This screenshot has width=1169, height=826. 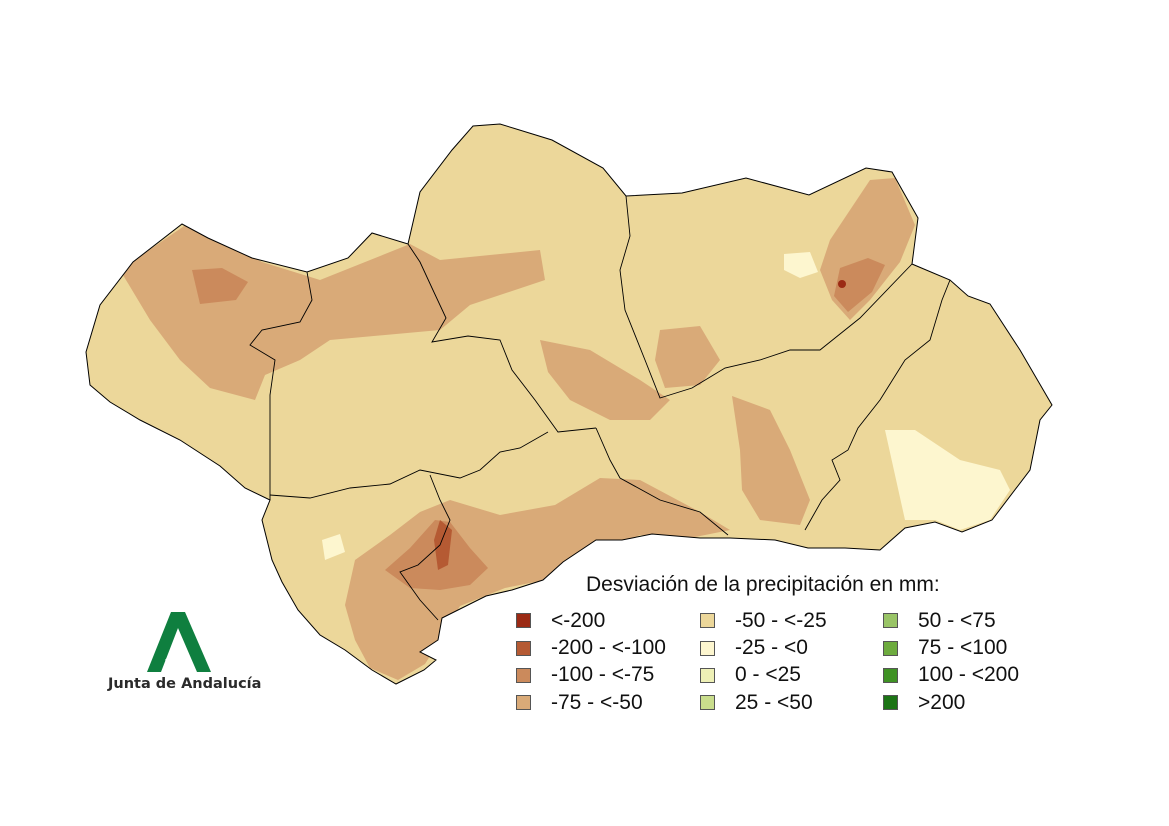 What do you see at coordinates (771, 460) in the screenshot?
I see `zone-minus75-minus50-granada` at bounding box center [771, 460].